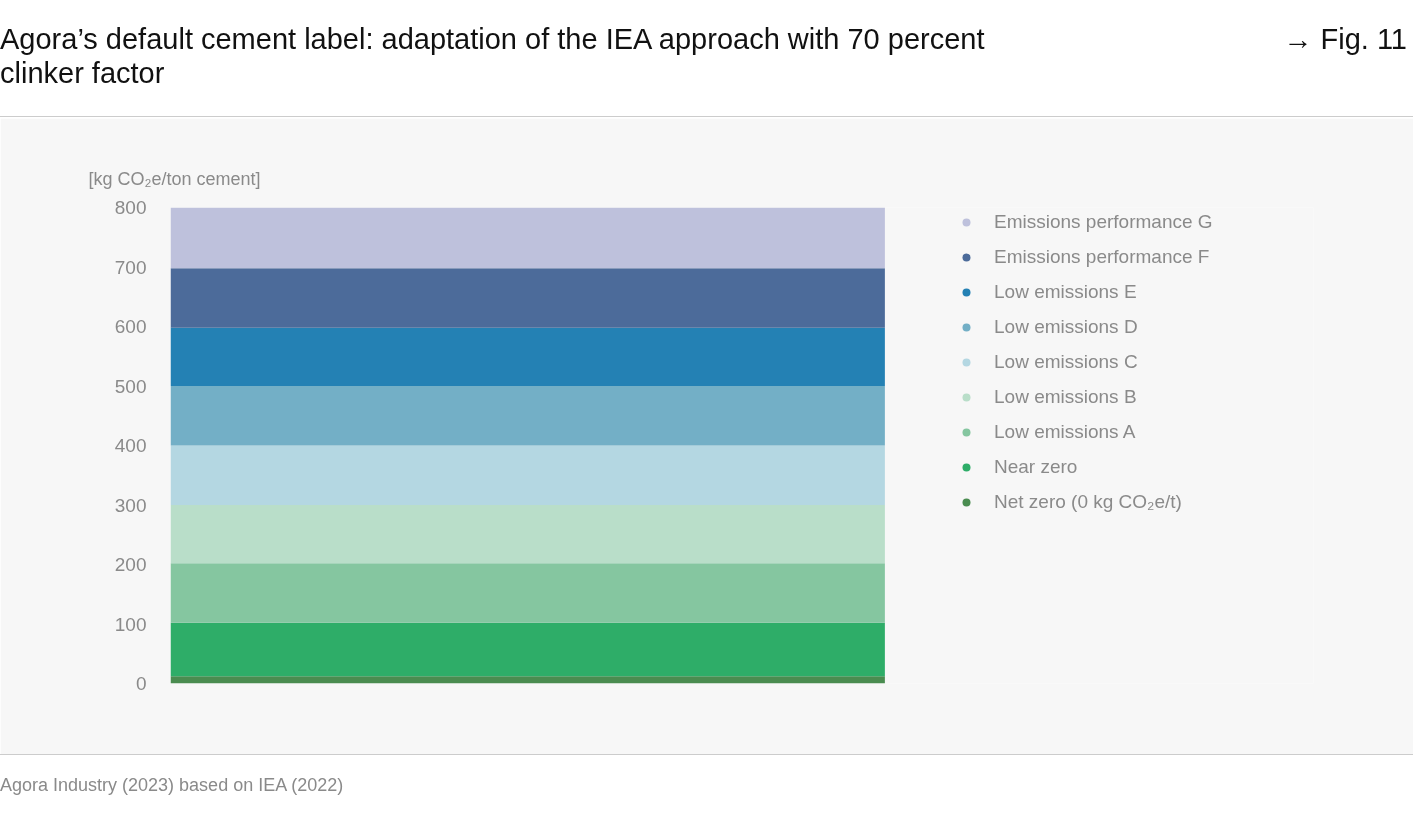 This screenshot has width=1413, height=813. Describe the element at coordinates (130, 564) in the screenshot. I see `y-tick-label: 200` at that location.